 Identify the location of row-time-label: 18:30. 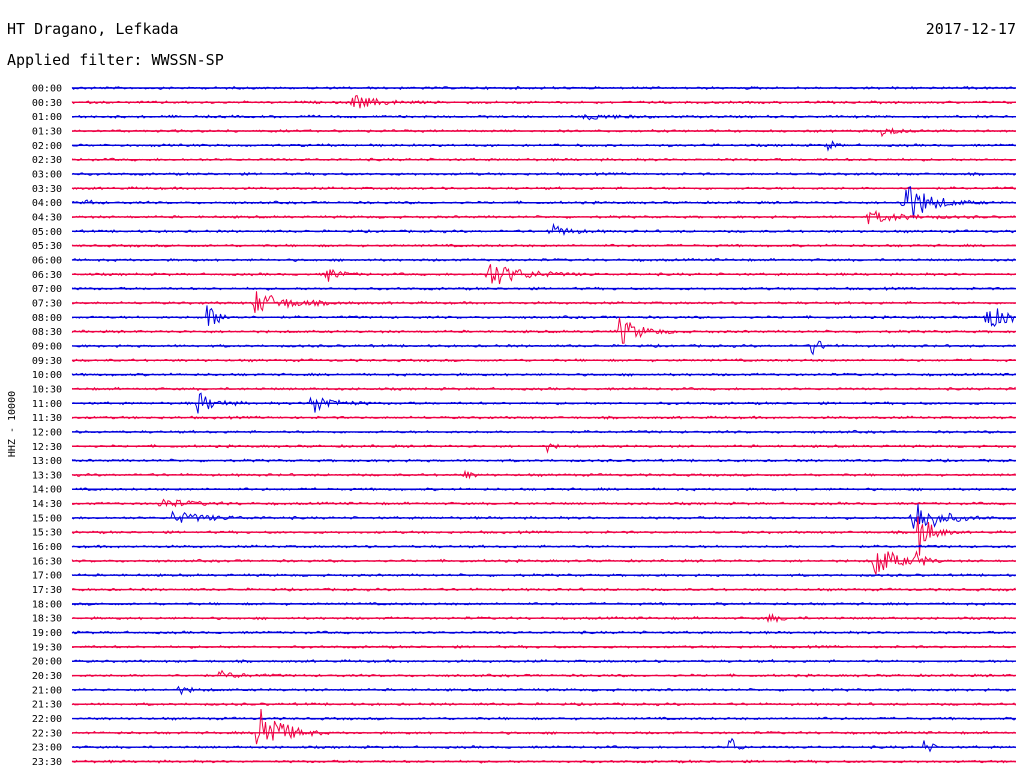
(47, 619).